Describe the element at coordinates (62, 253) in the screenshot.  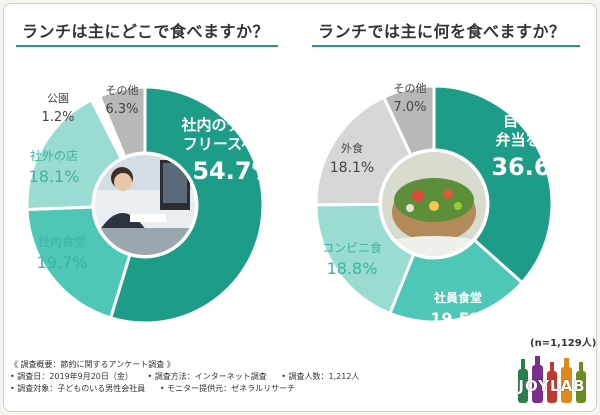
I see `chart1-label-1: 社内食堂 19.7%` at that location.